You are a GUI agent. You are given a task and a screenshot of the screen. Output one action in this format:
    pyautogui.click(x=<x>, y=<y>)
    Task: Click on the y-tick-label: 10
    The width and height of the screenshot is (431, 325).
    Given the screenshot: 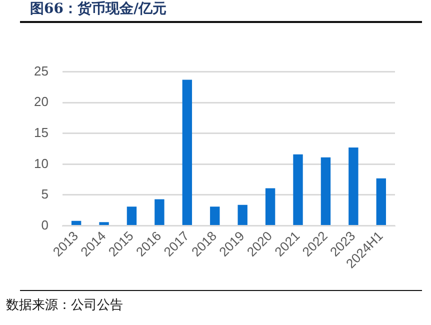 What is the action you would take?
    pyautogui.click(x=41, y=163)
    